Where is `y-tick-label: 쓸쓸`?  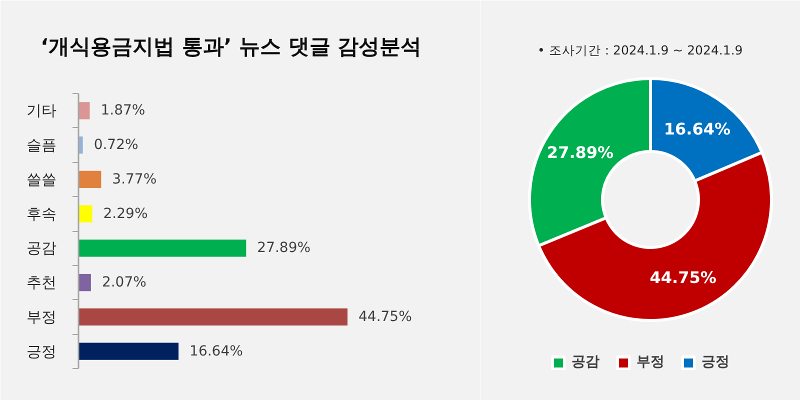
y-tick-label: 쓸쓸 is located at coordinates (41, 179).